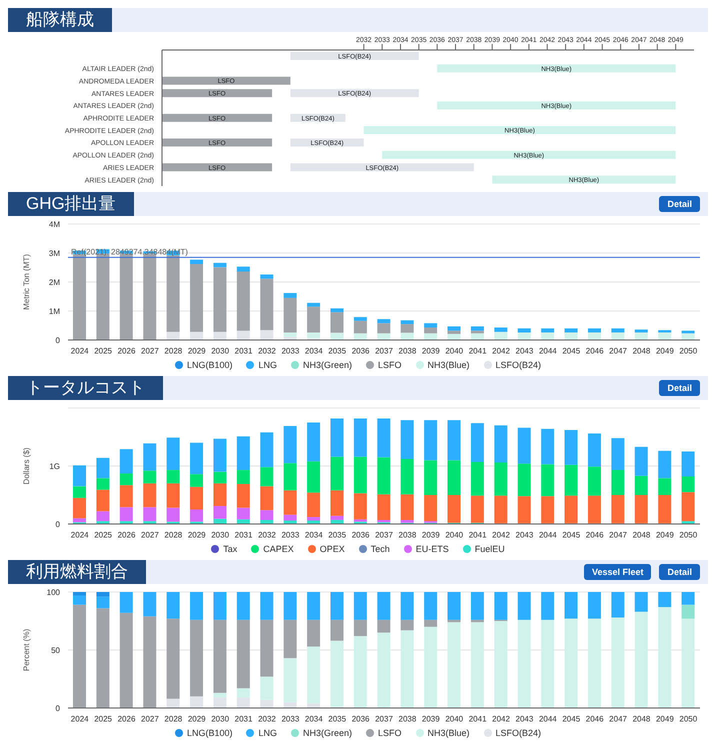 The image size is (717, 744). What do you see at coordinates (230, 549) in the screenshot?
I see `legend-label: Tax` at bounding box center [230, 549].